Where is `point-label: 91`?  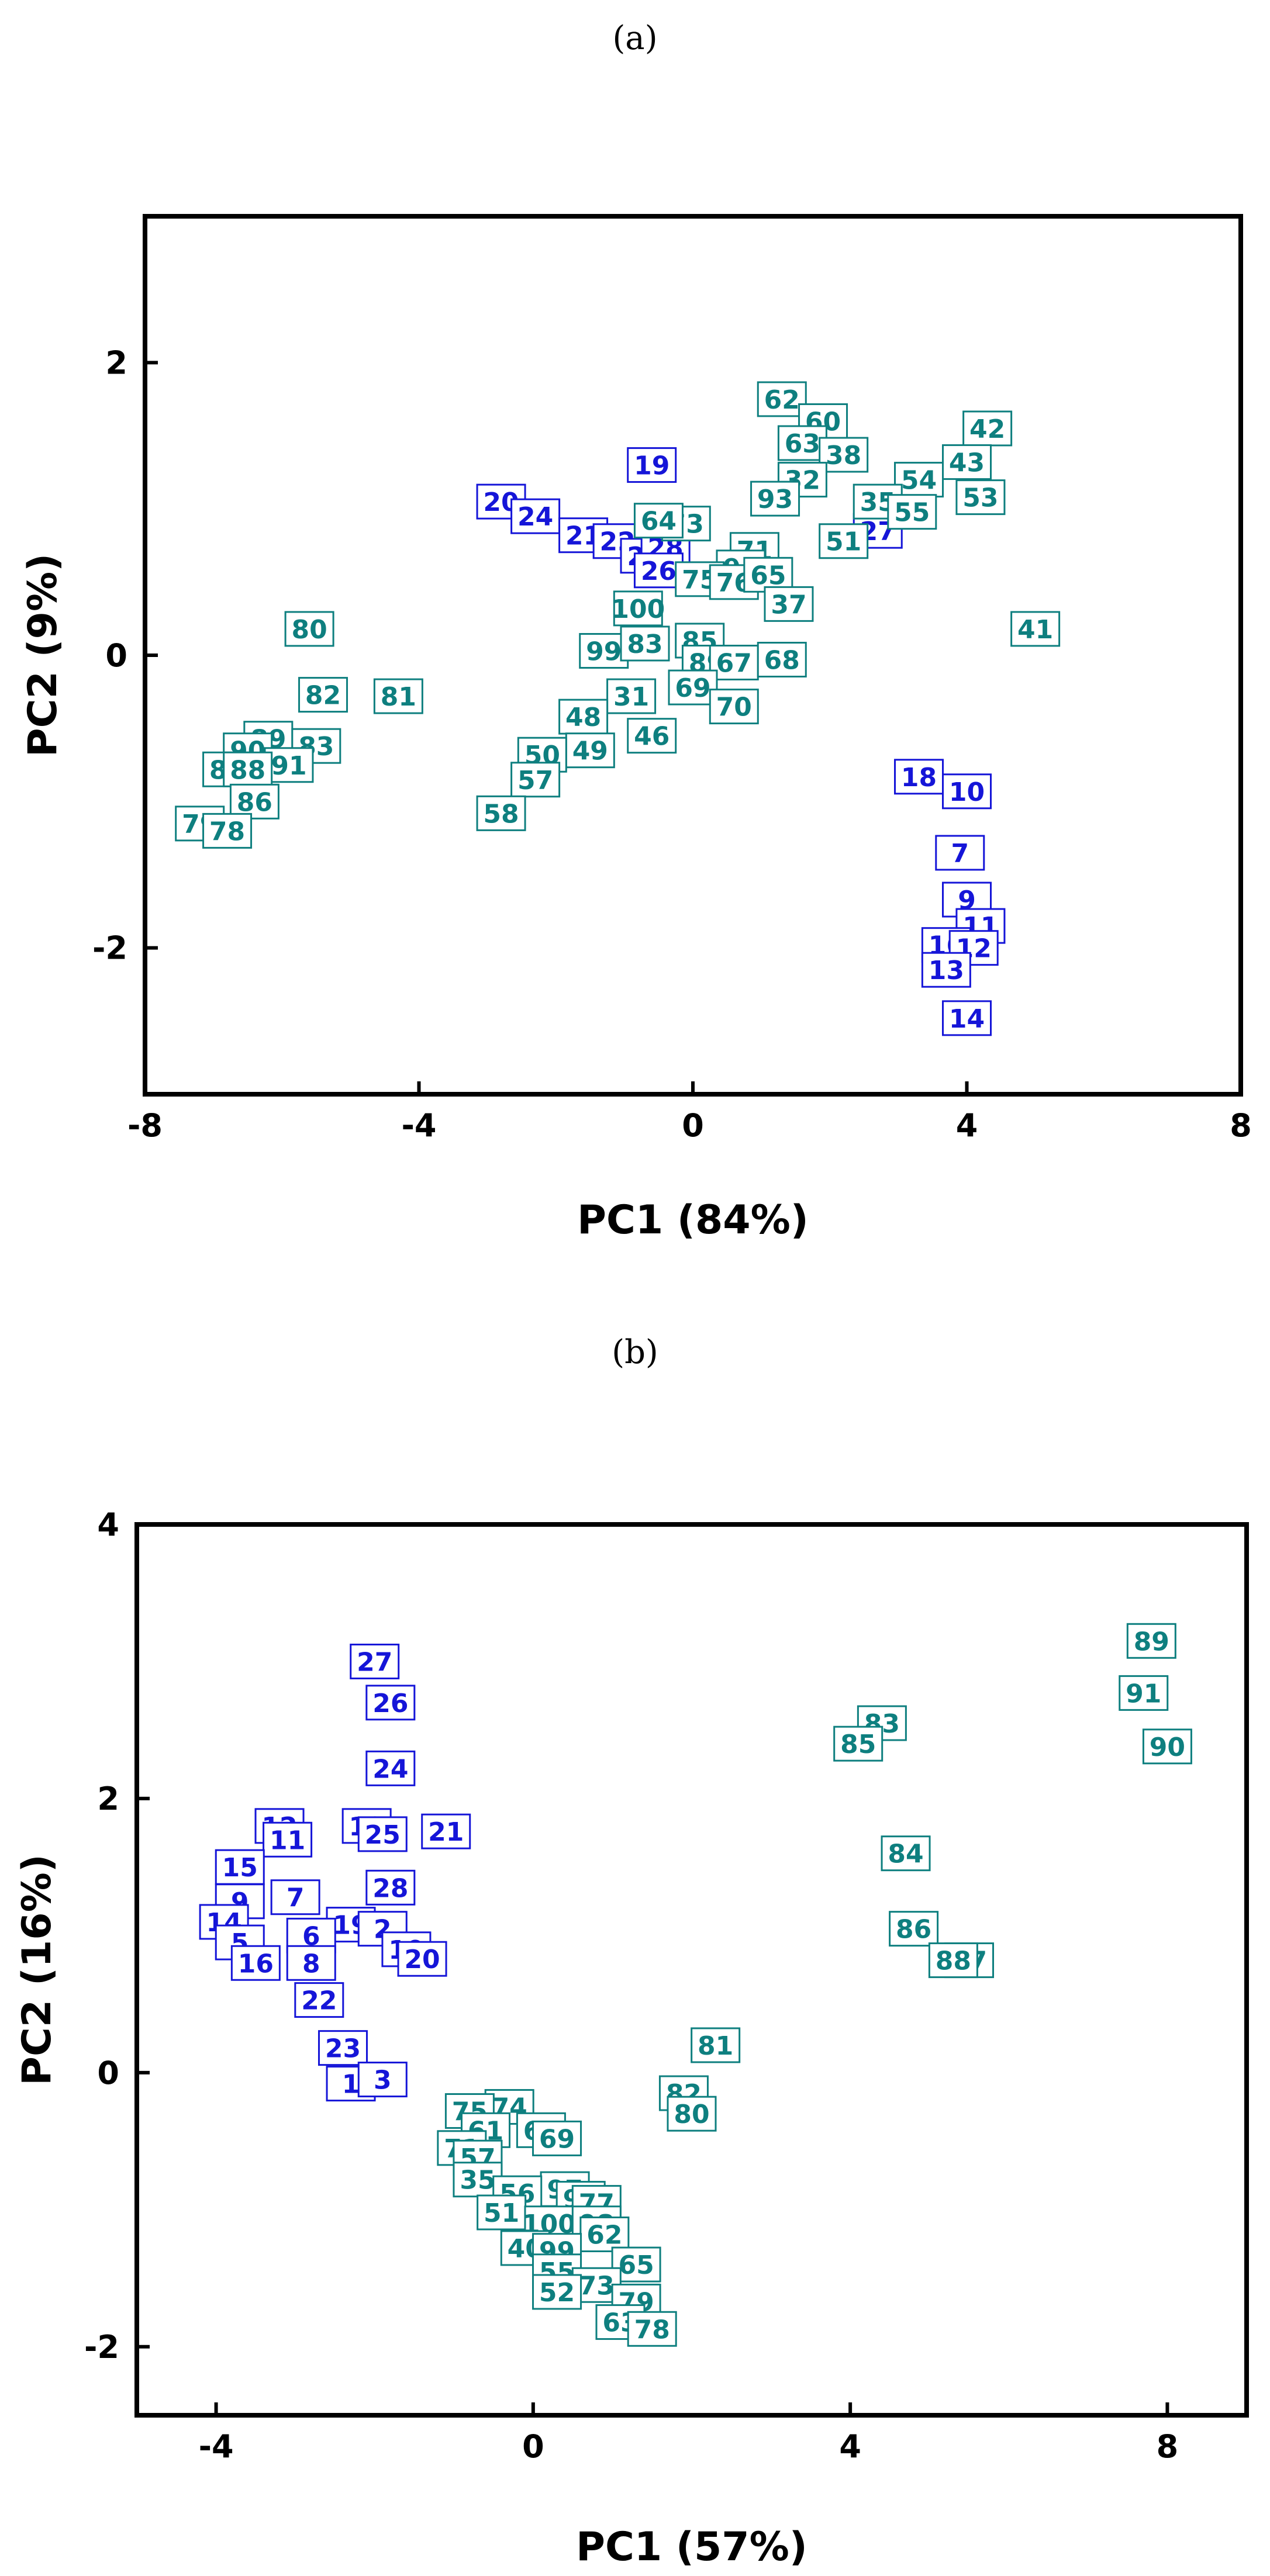 point-label: 91 is located at coordinates (288, 766).